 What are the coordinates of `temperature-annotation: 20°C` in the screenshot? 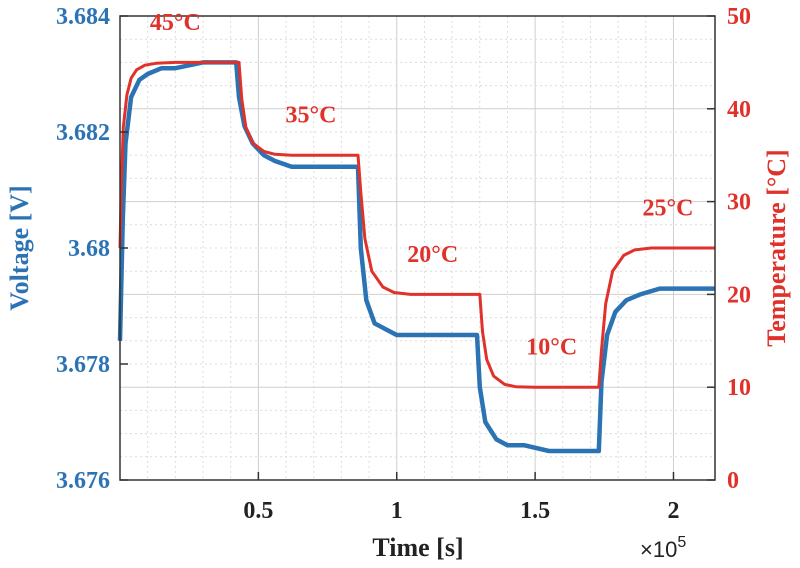 It's located at (432, 255).